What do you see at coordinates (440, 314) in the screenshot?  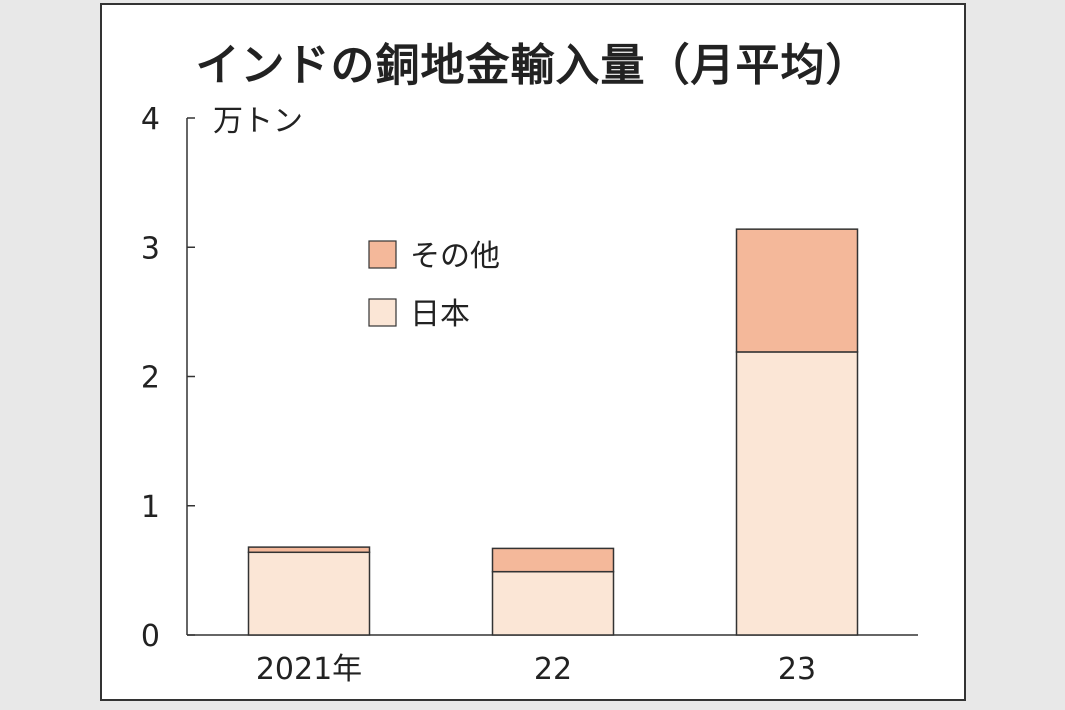 I see `legend-label: 日本` at bounding box center [440, 314].